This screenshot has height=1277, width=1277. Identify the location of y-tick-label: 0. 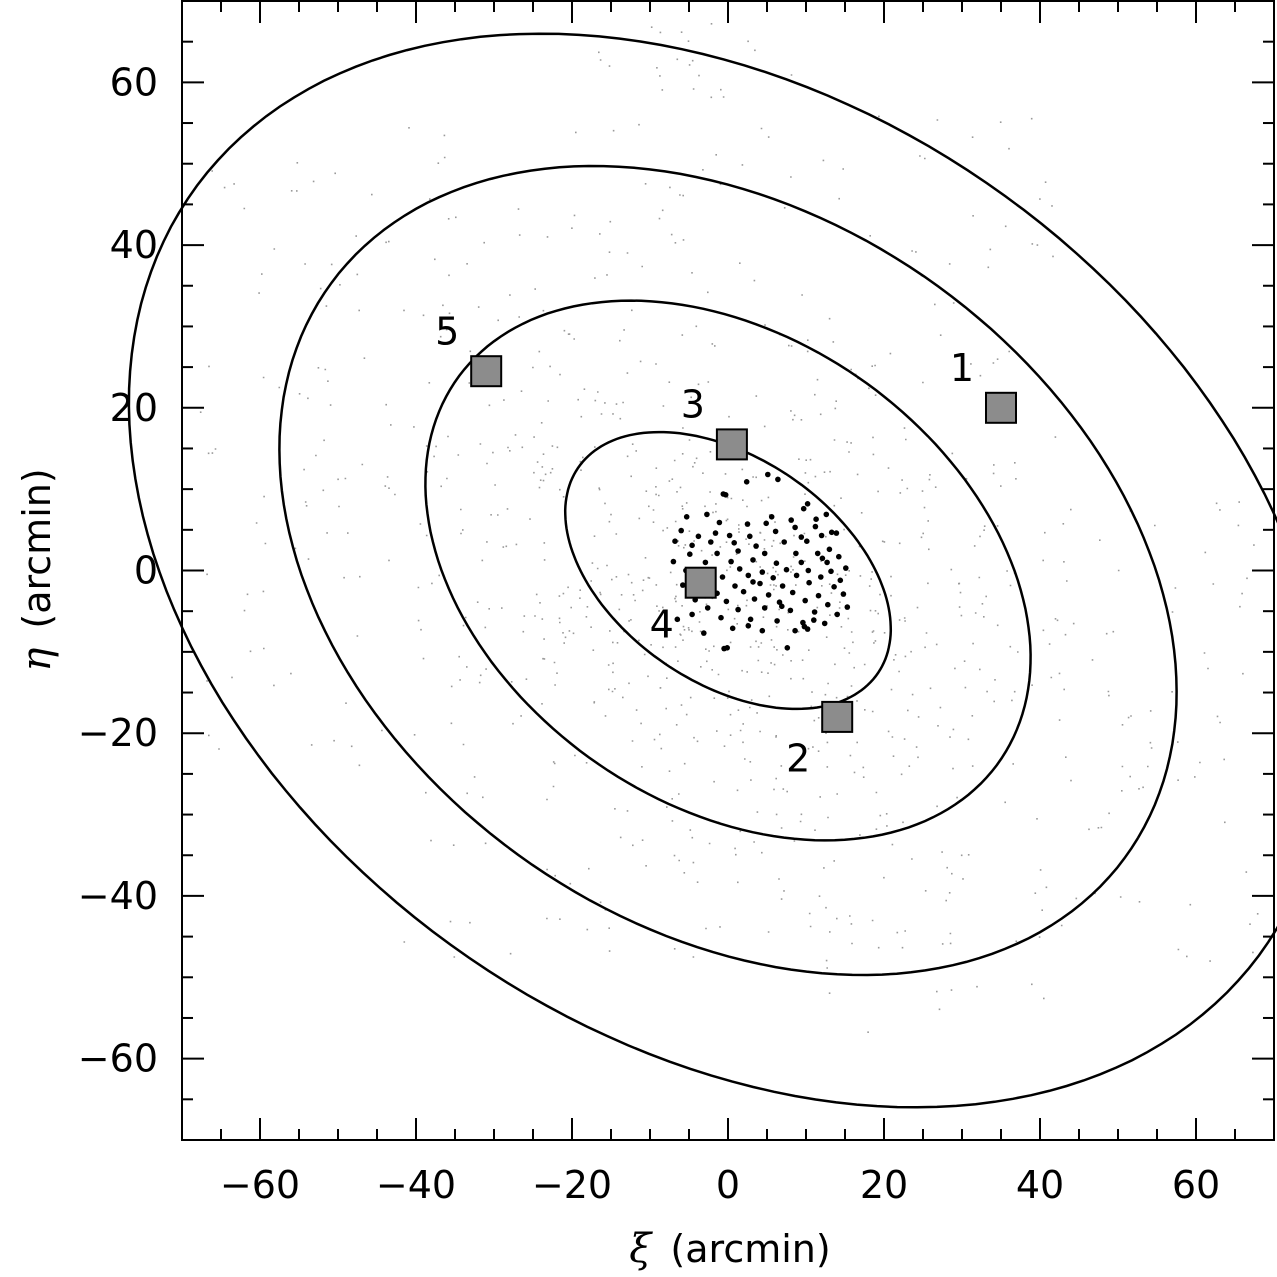
(146, 571).